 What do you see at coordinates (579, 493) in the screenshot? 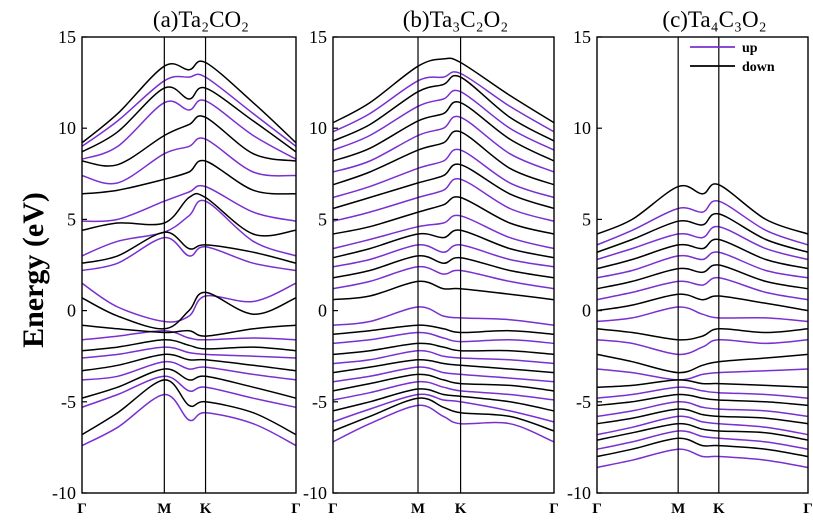
I see `y-tick-label: -10` at bounding box center [579, 493].